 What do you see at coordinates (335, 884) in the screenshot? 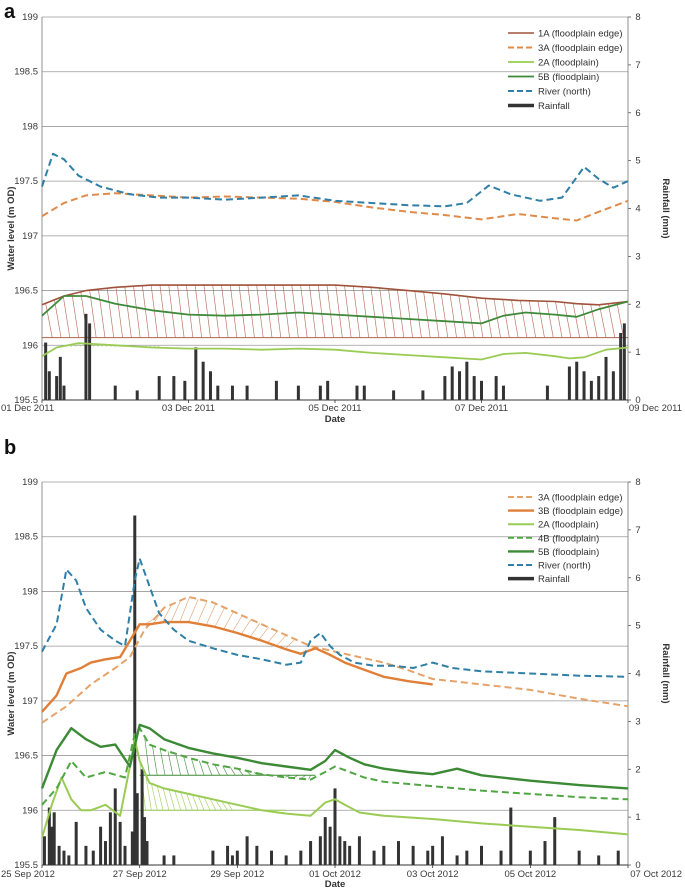
I see `x-axis-label: Date` at bounding box center [335, 884].